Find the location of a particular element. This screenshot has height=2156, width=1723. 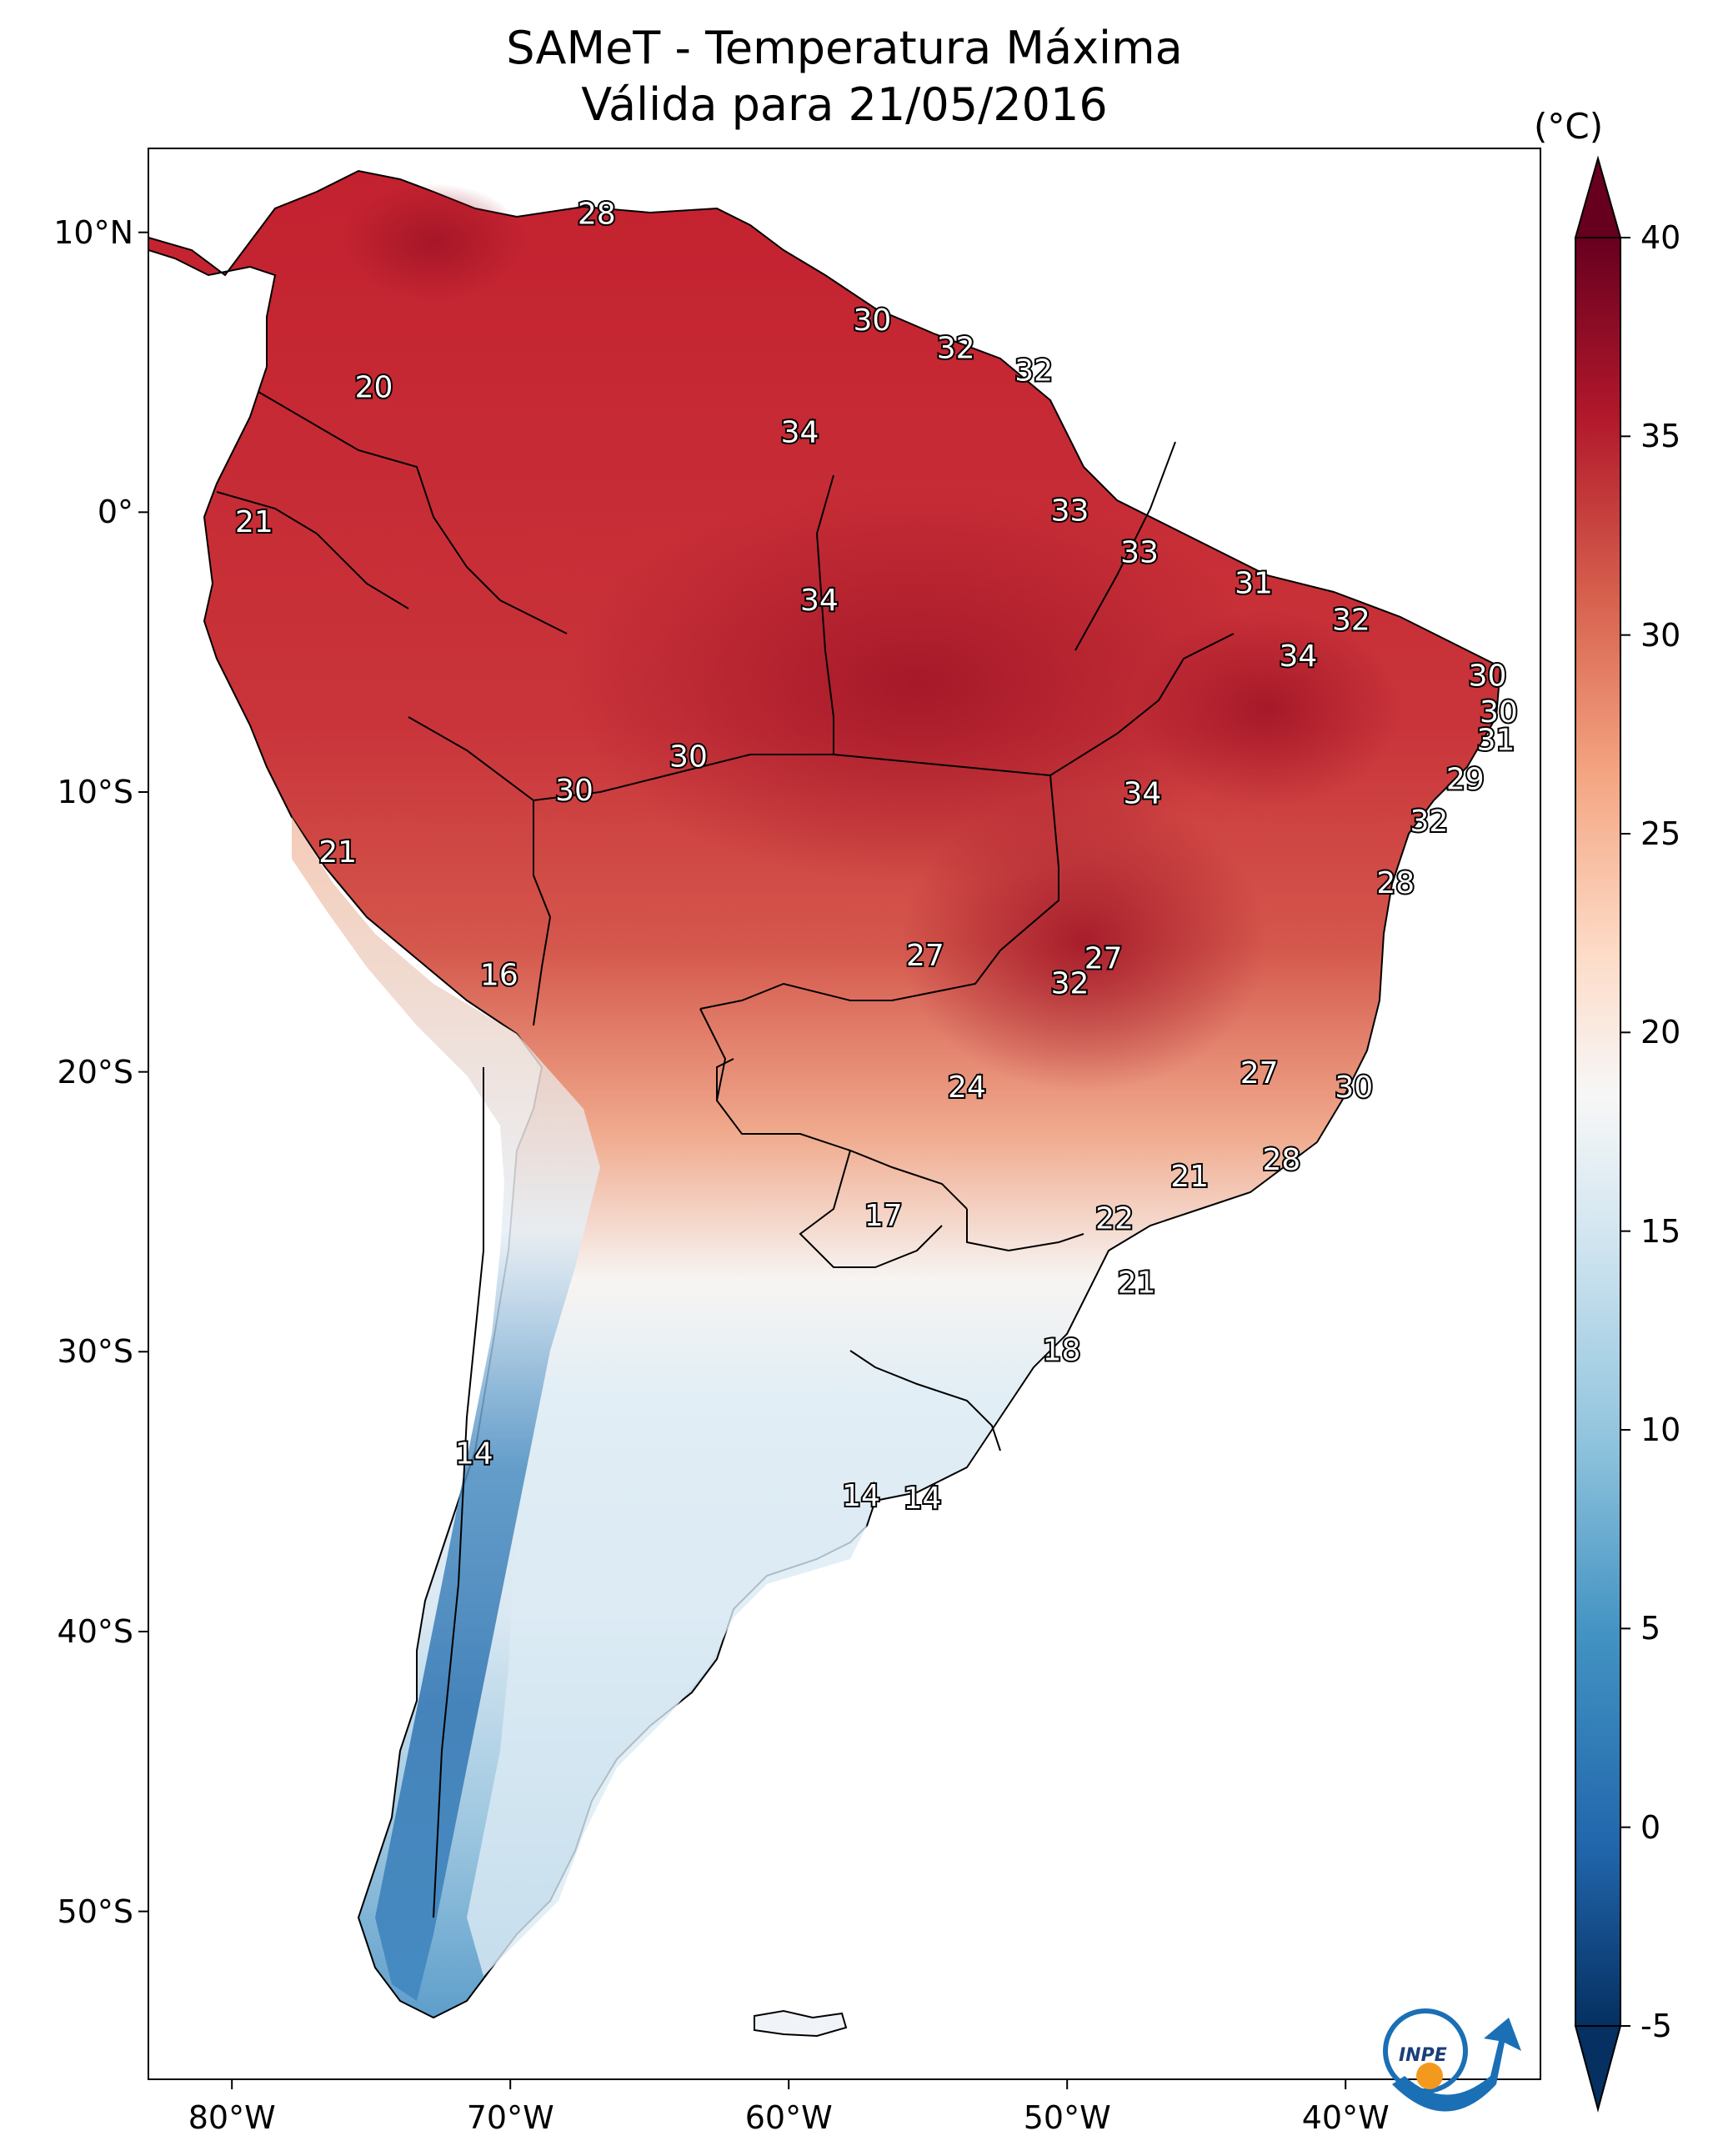

colorbar-tick-label: 25 is located at coordinates (1661, 833).